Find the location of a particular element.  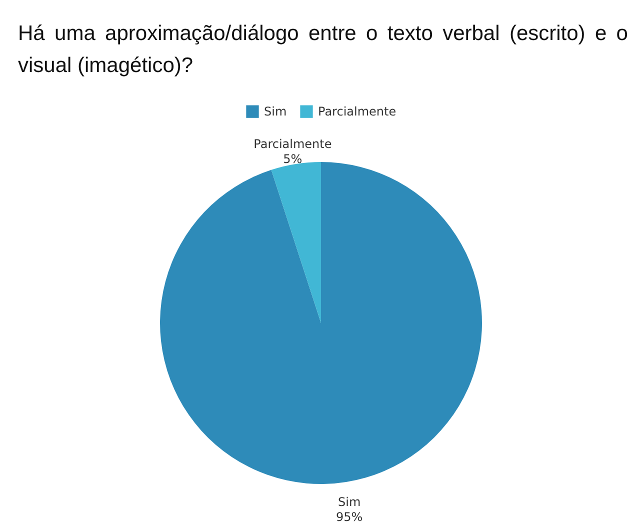

chart-title: Há uma aproximação/diálogo entre o texto verbal (escrito) e o visual (imagético)? is located at coordinates (323, 50).